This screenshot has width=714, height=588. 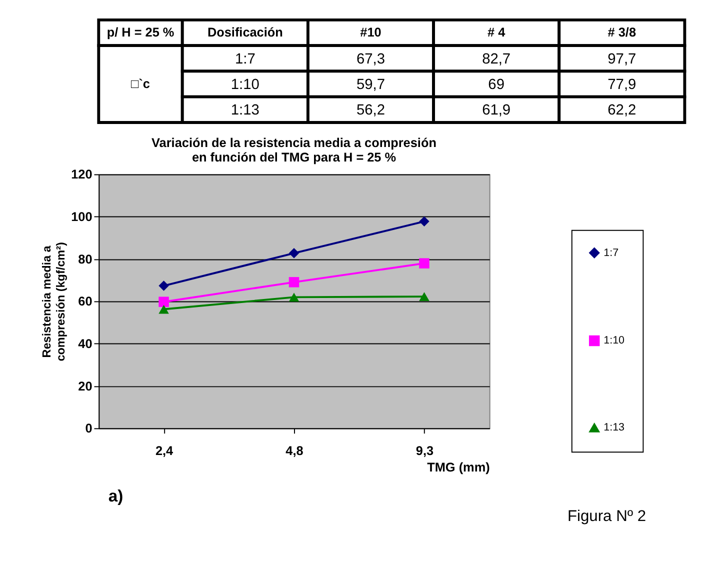 What do you see at coordinates (622, 59) in the screenshot?
I see `text: 97,7` at bounding box center [622, 59].